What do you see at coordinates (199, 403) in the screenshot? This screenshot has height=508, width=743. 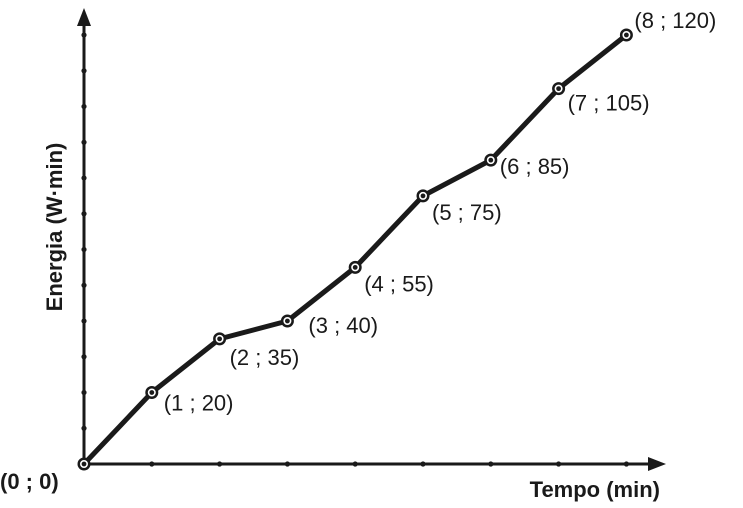 I see `point-label: (1 ; 20)` at bounding box center [199, 403].